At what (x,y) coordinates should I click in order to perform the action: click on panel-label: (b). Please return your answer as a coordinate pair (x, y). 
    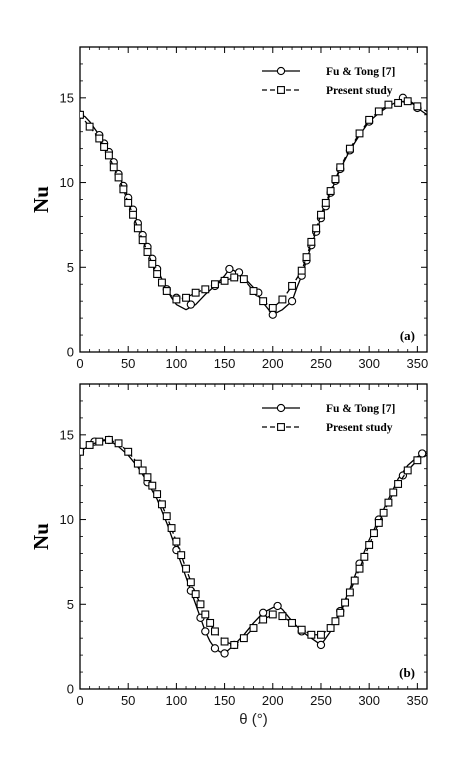
    Looking at the image, I should click on (407, 672).